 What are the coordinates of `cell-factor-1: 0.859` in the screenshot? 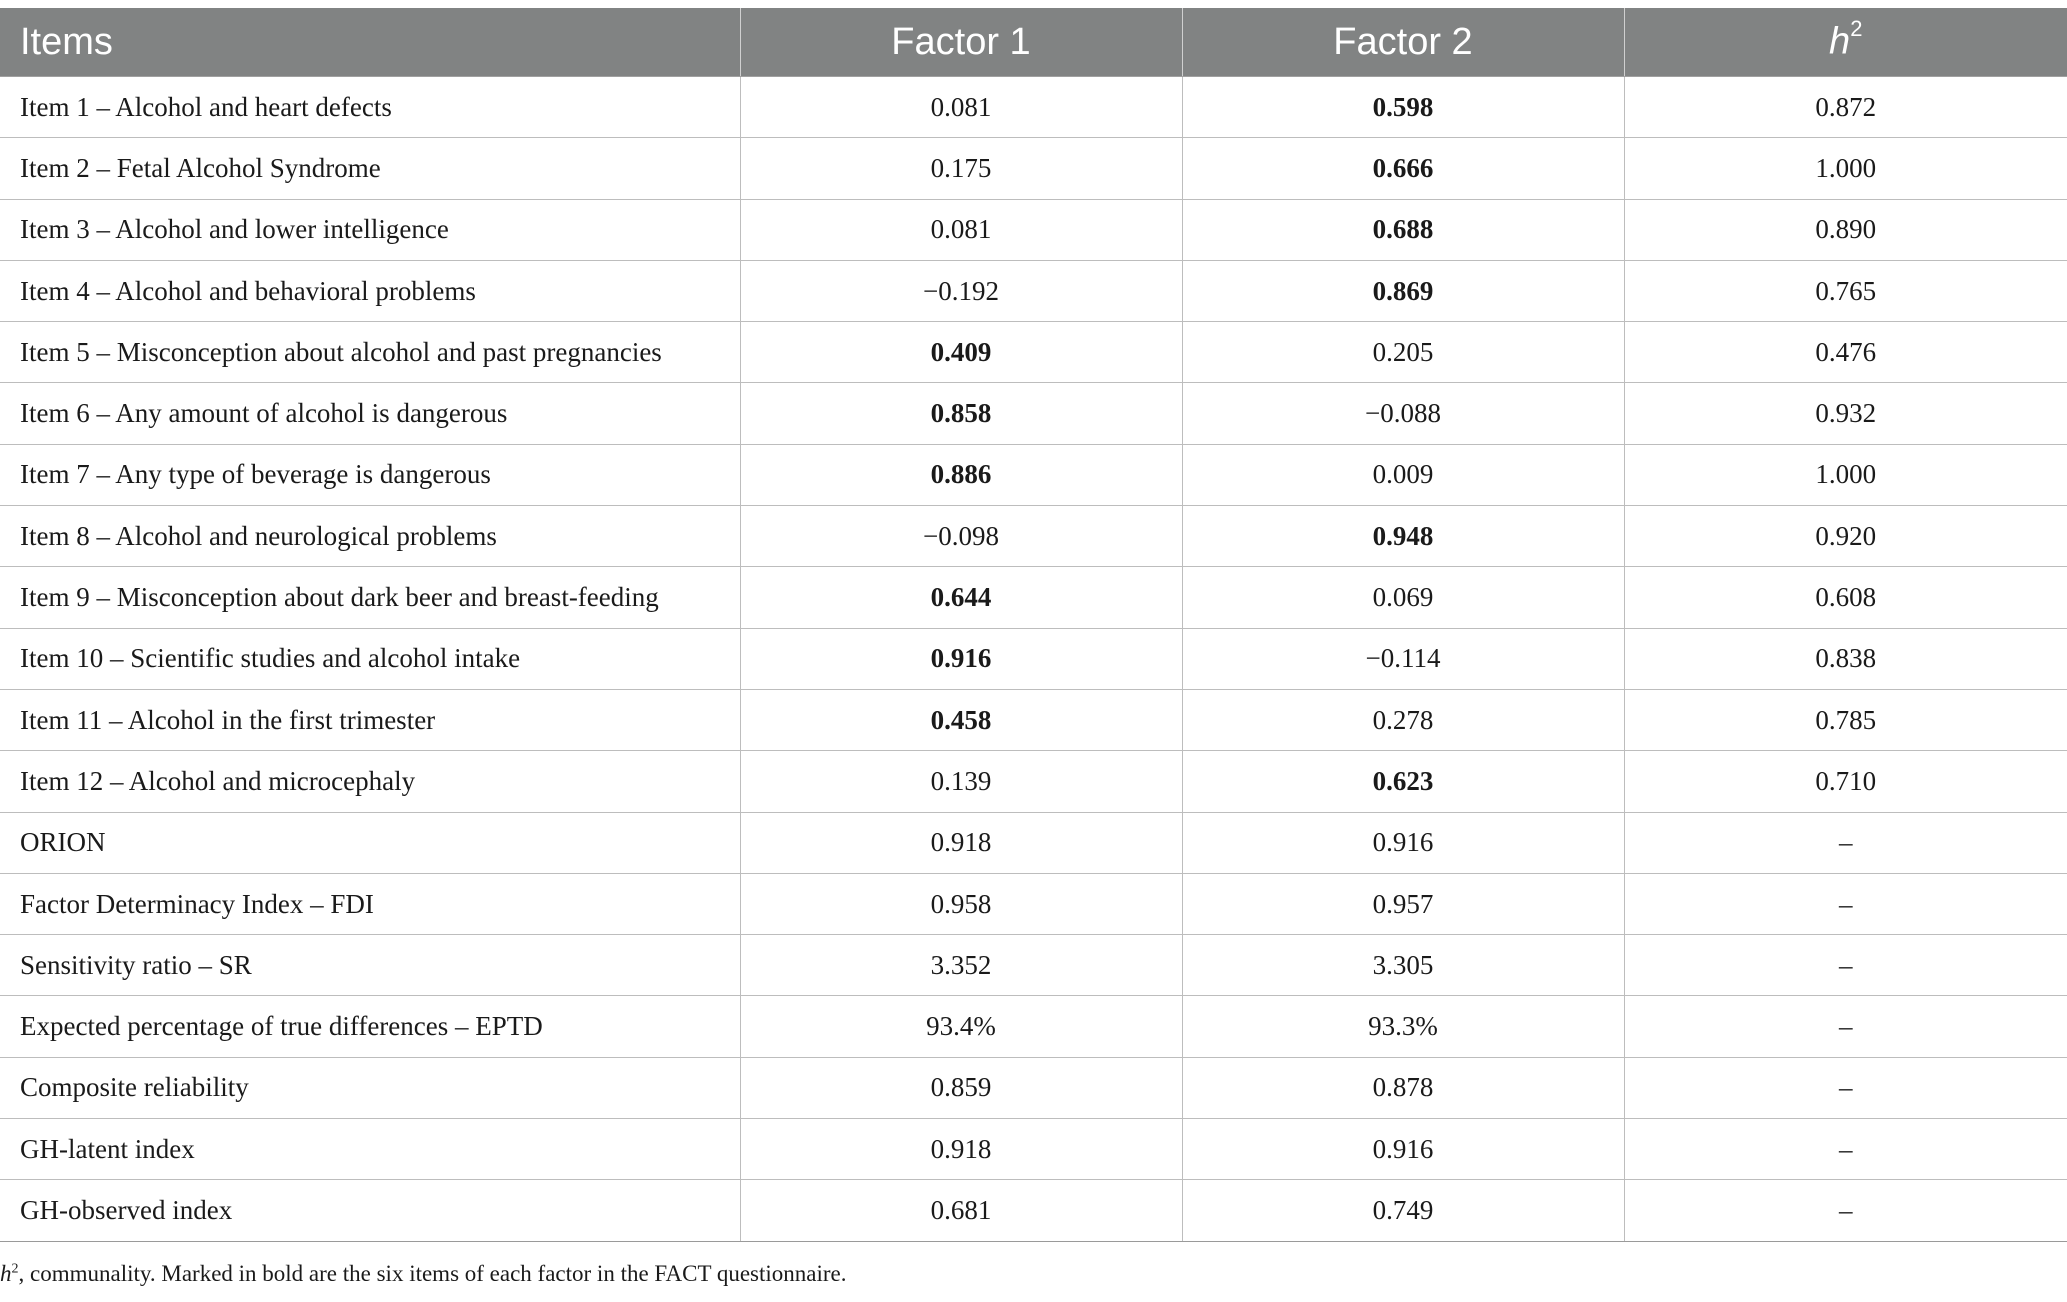 It's located at (961, 1088).